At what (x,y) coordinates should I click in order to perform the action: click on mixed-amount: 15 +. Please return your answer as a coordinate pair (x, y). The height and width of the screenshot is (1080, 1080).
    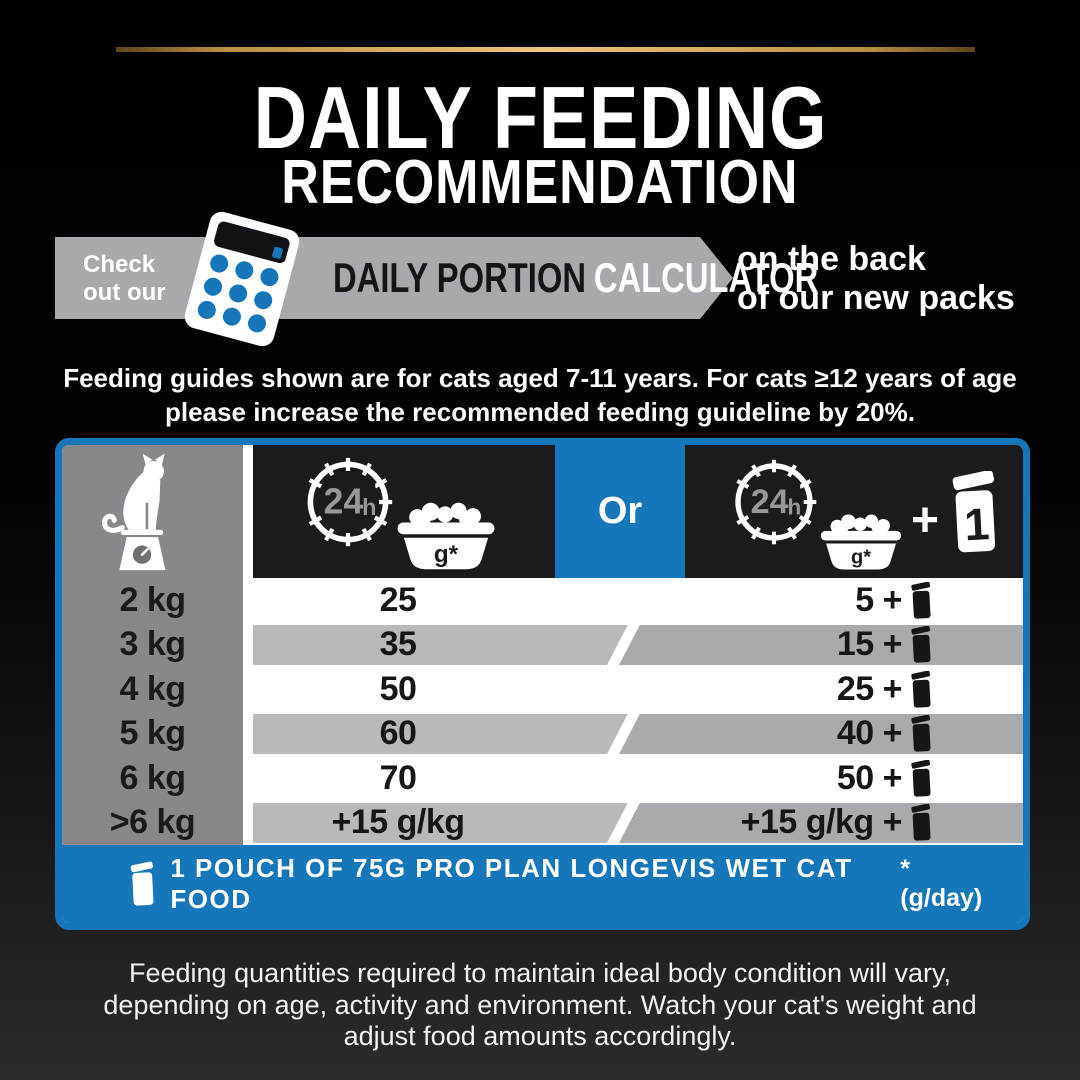
    Looking at the image, I should click on (930, 645).